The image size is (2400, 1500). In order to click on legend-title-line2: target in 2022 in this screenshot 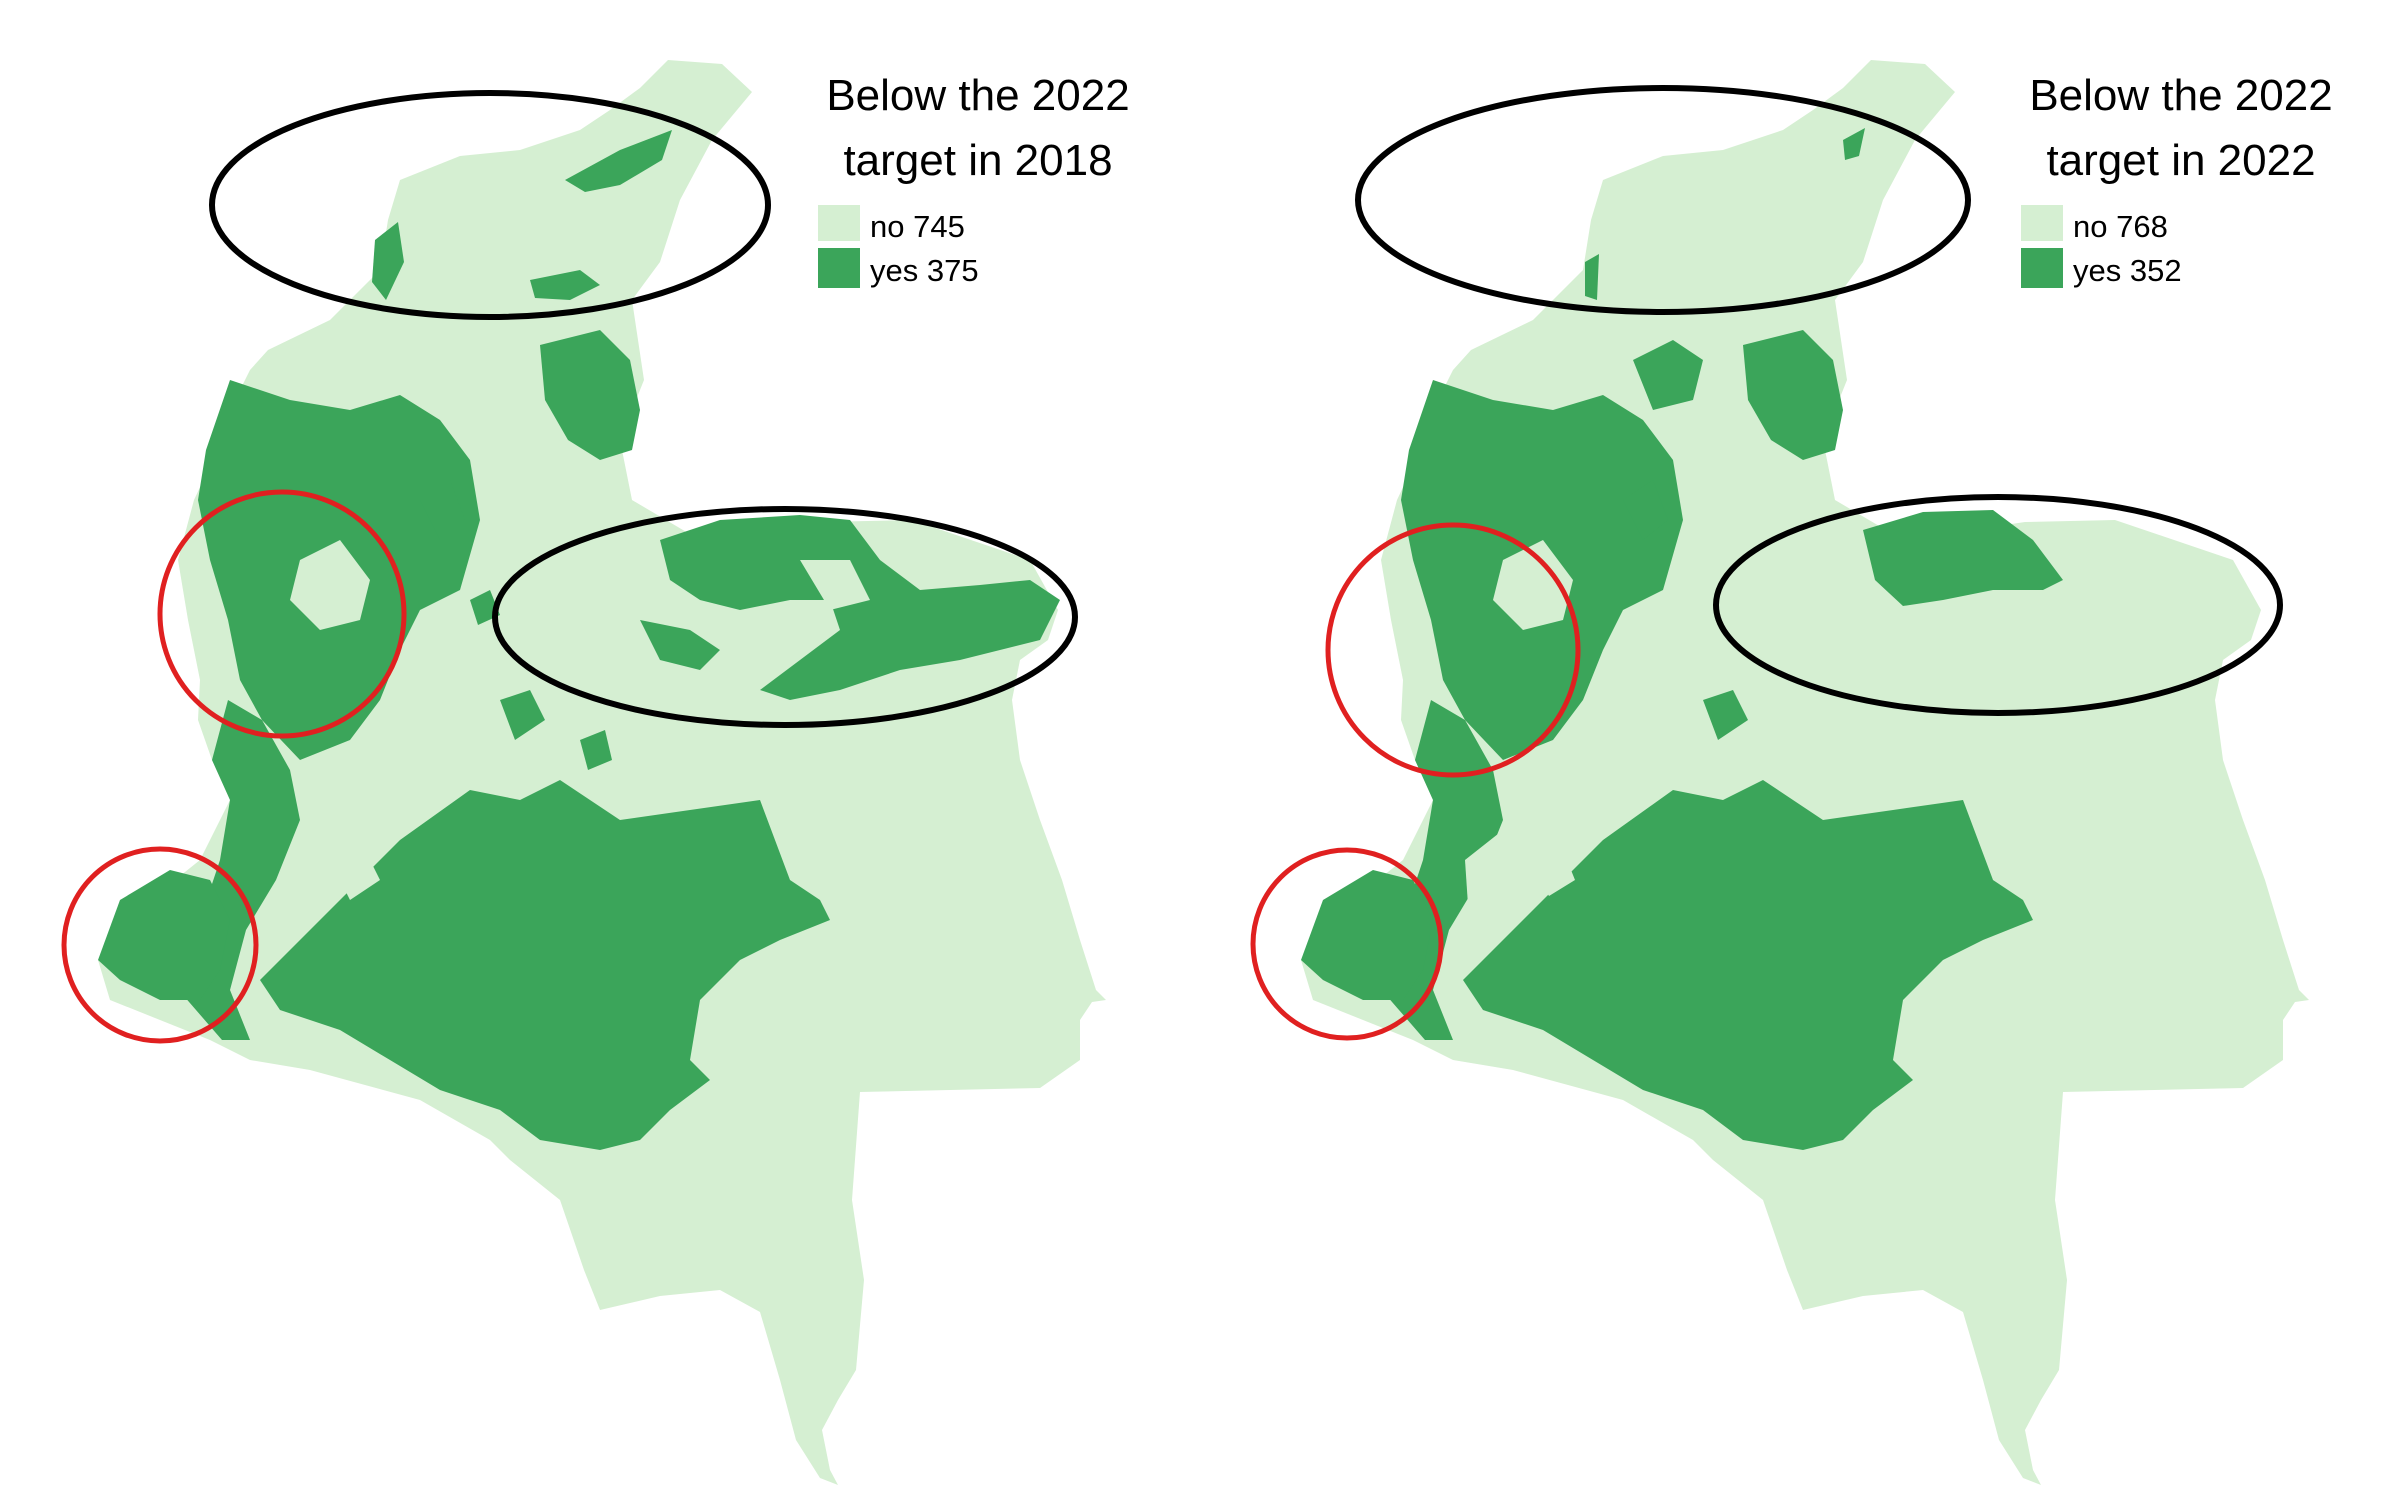, I will do `click(2180, 160)`.